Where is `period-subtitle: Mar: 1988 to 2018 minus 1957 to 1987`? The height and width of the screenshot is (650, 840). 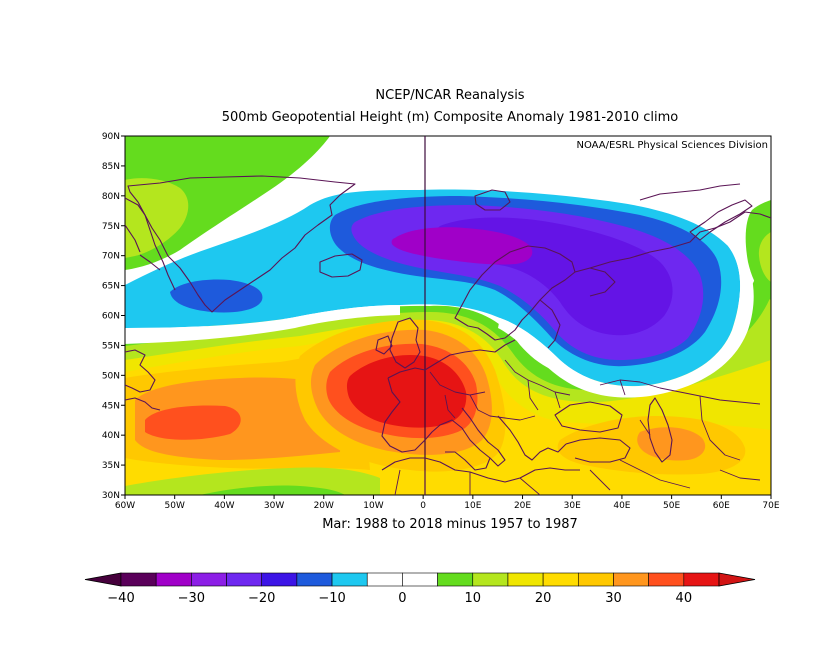 period-subtitle: Mar: 1988 to 2018 minus 1957 to 1987 is located at coordinates (450, 524).